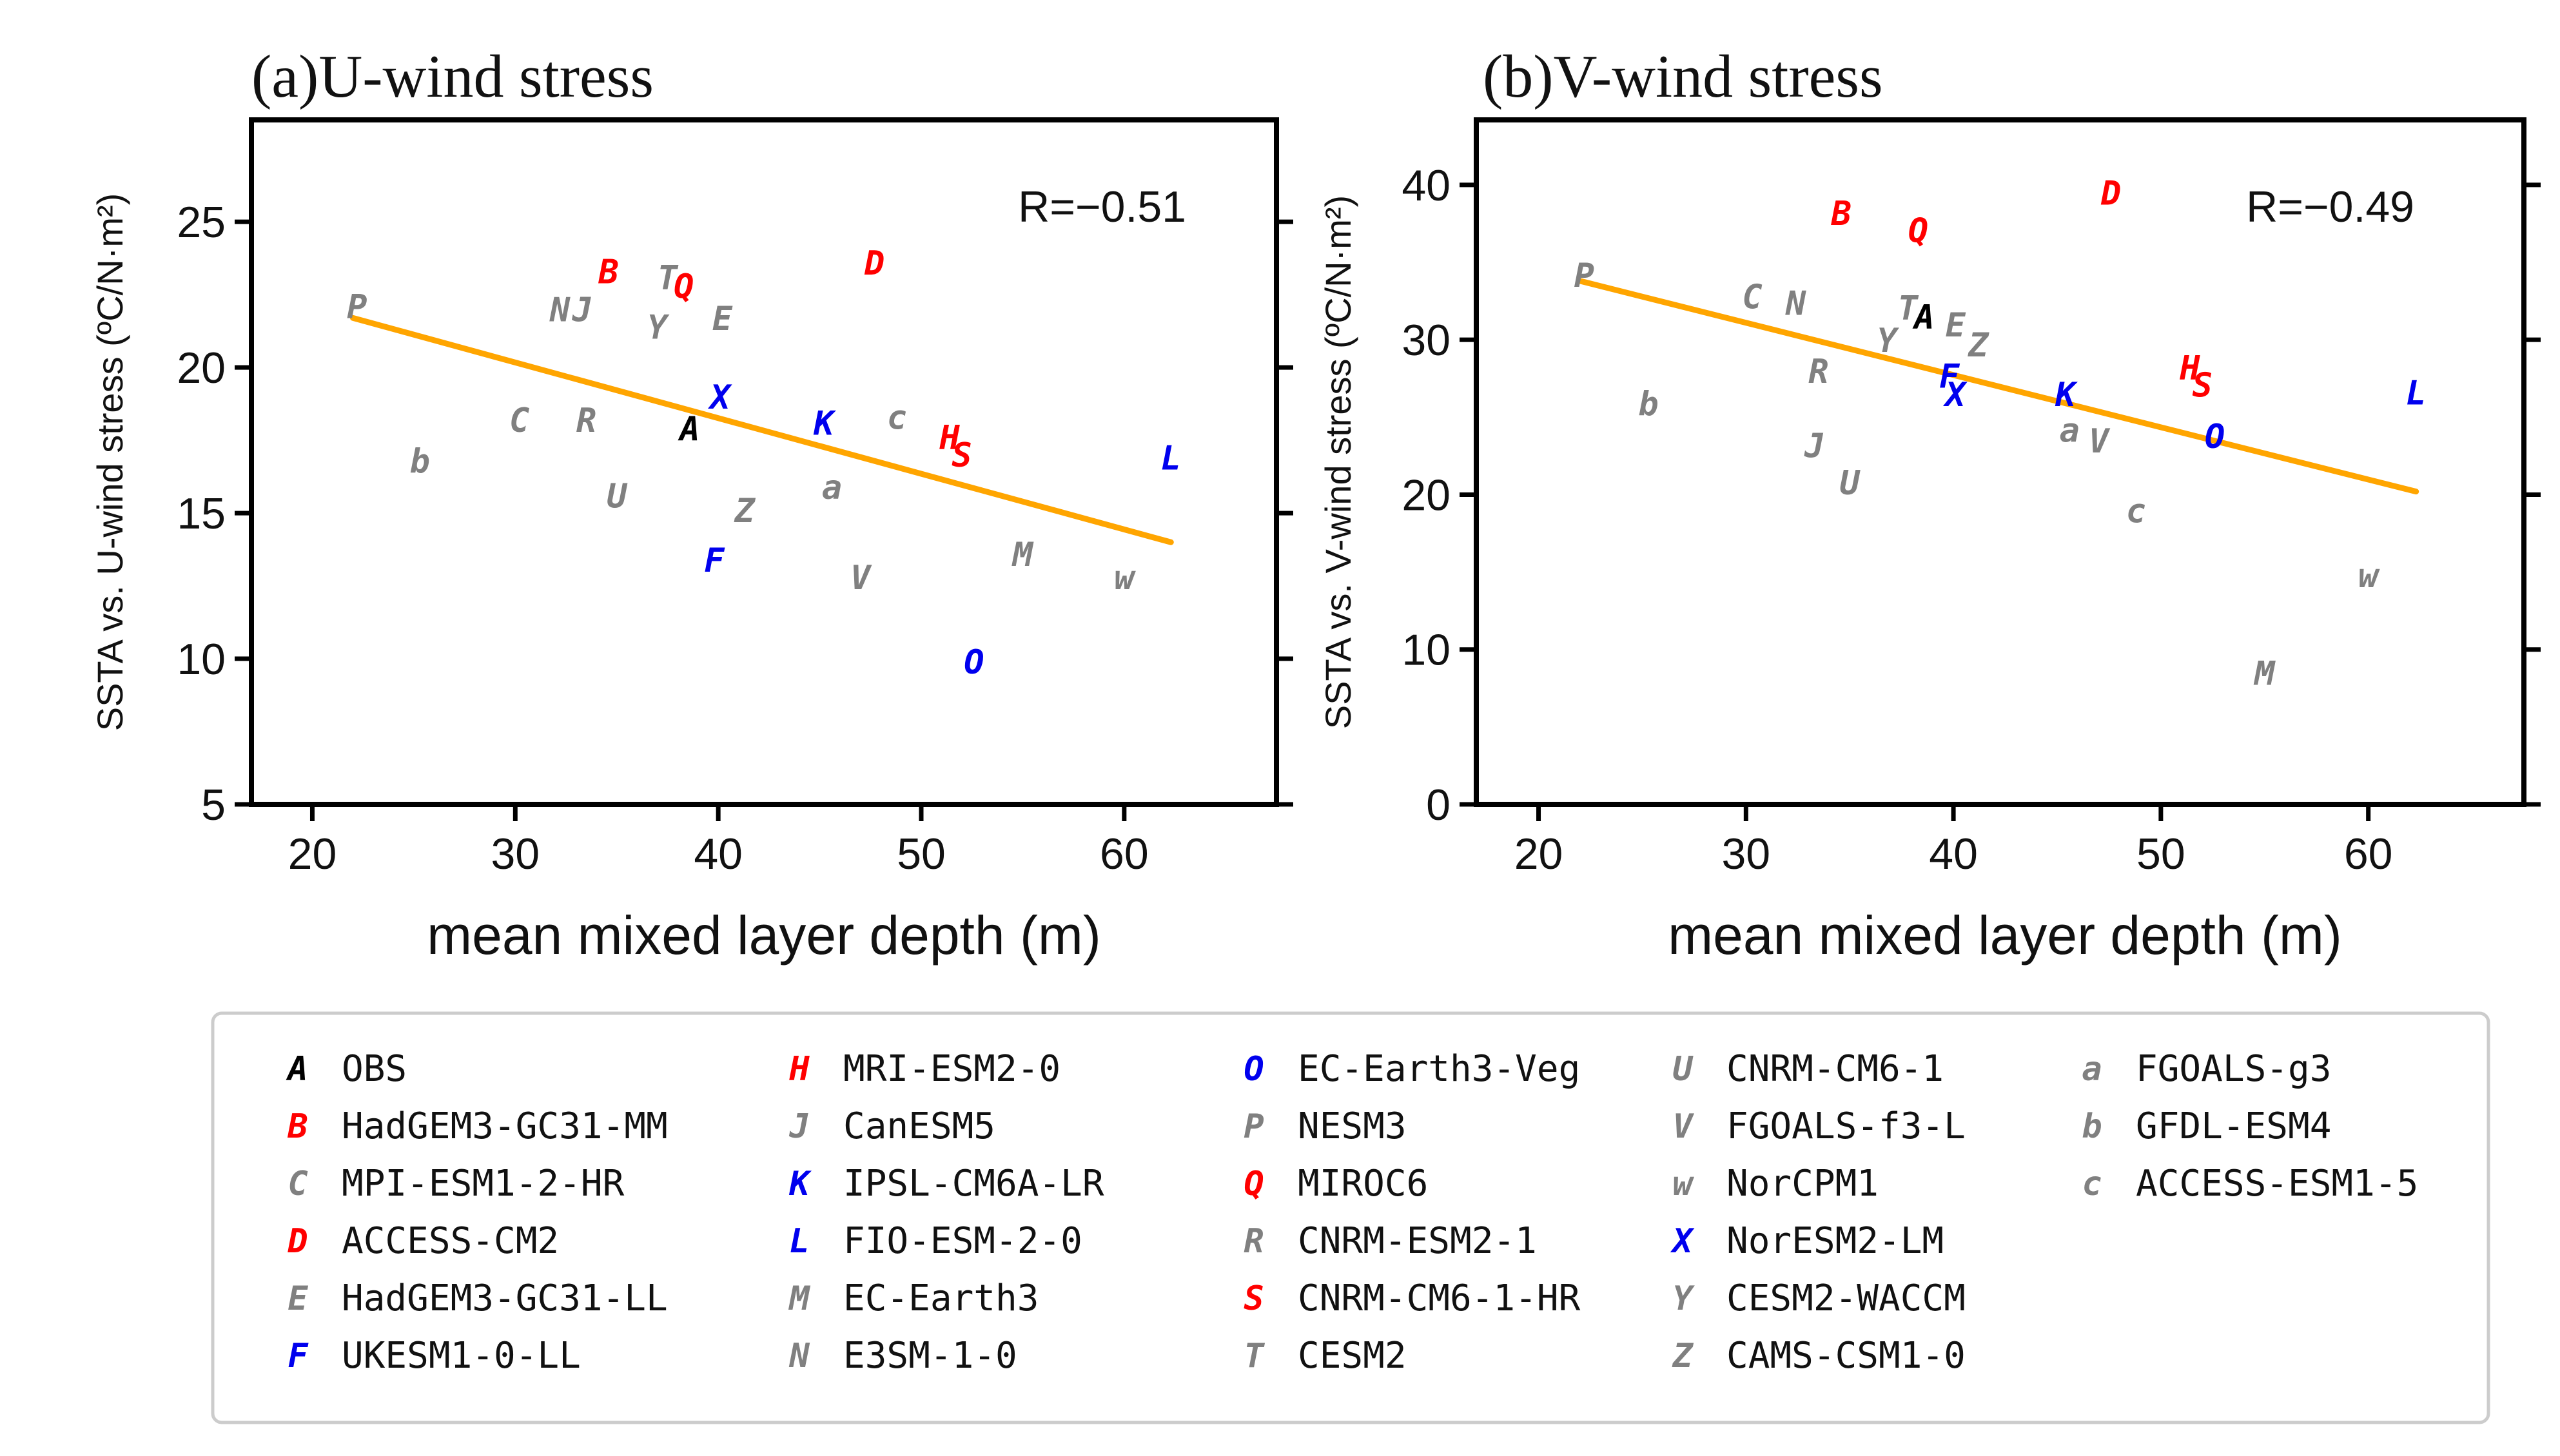 The height and width of the screenshot is (1456, 2560). Describe the element at coordinates (800, 1184) in the screenshot. I see `legend-key-K: K` at that location.